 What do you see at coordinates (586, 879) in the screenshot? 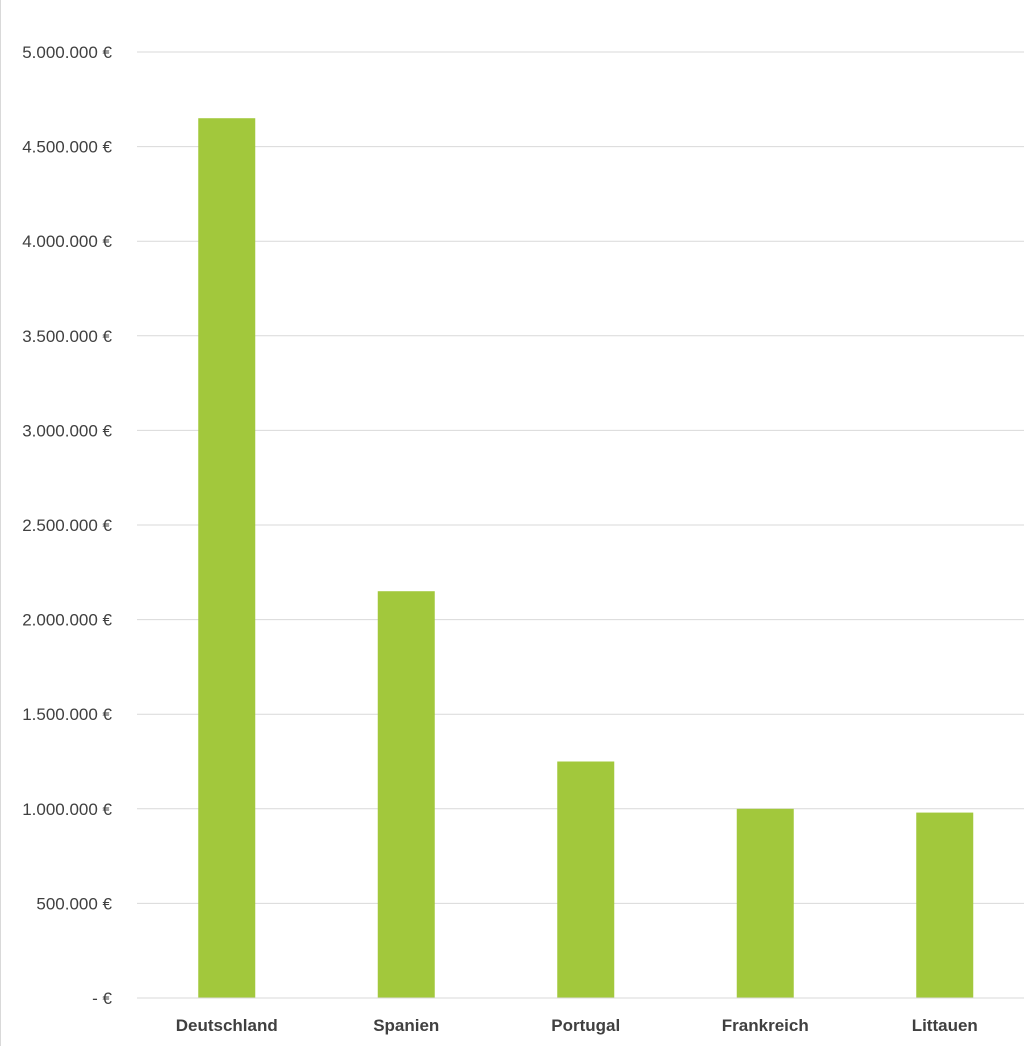
I see `bar-portugal` at bounding box center [586, 879].